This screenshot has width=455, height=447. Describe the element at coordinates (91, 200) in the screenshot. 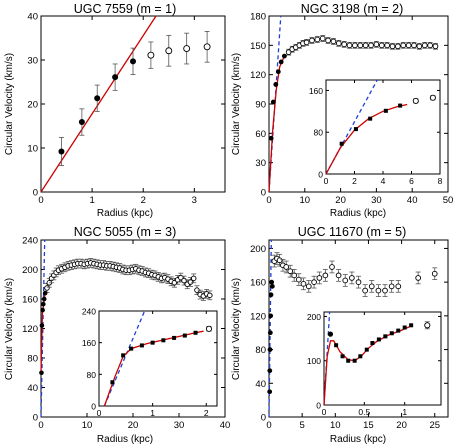

I see `x-tick-label: 1` at that location.